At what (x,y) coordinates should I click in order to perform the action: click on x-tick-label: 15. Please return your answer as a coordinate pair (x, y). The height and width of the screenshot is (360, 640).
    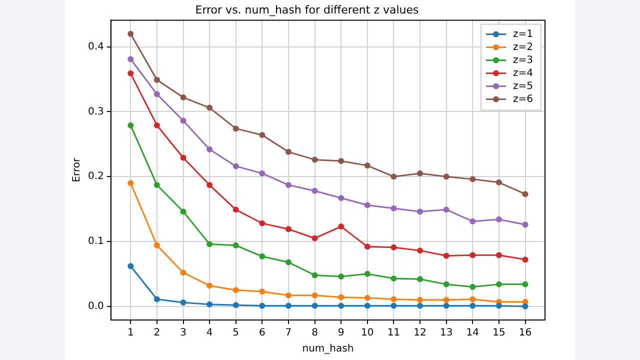
    Looking at the image, I should click on (499, 333).